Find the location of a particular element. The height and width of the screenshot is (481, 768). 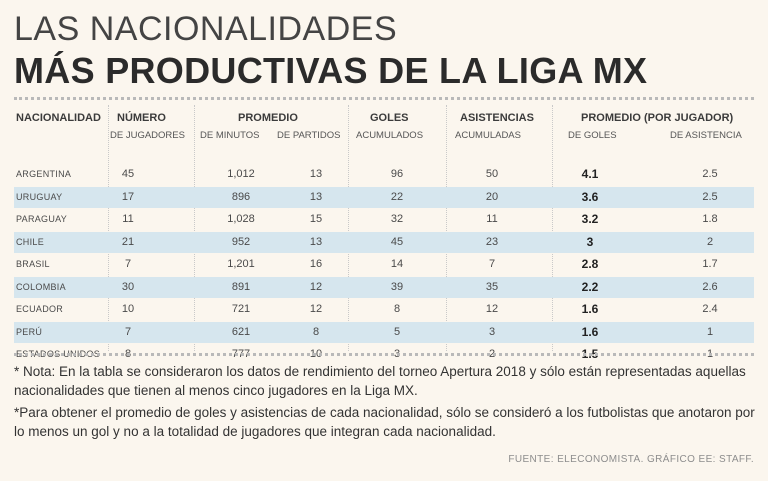

cell-prom-asistencia: 2.6 is located at coordinates (710, 286).